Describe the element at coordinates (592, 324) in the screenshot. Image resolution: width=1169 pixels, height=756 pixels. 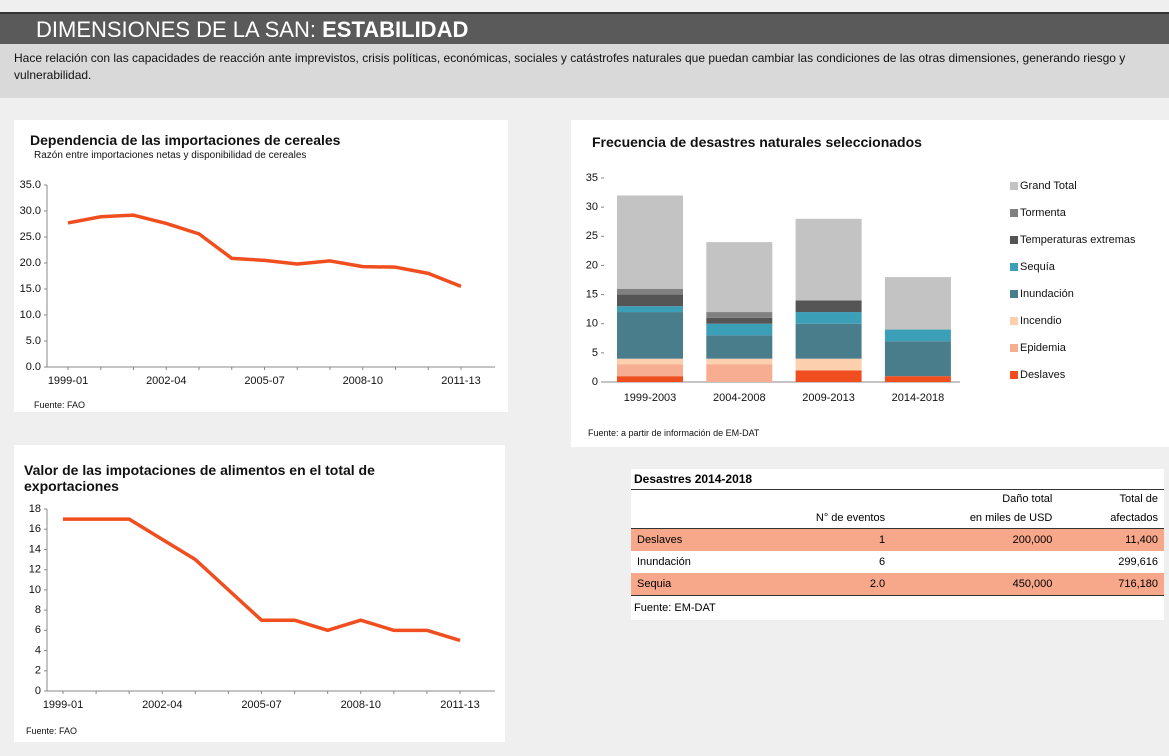
I see `y-tick-label: 10` at that location.